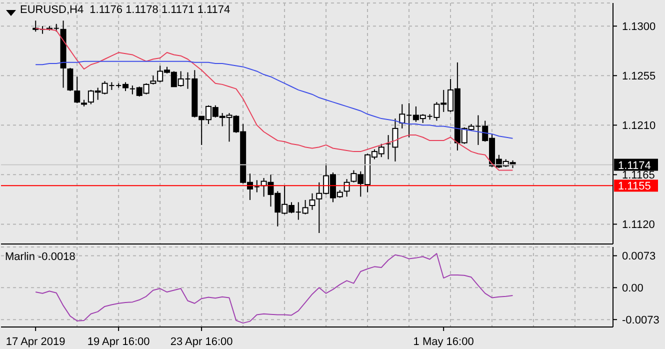 Image resolution: width=665 pixels, height=349 pixels. Describe the element at coordinates (125, 10) in the screenshot. I see `chart-title: EURUSD,H4 1.1176 1.1178 1.1171 1.1174` at that location.